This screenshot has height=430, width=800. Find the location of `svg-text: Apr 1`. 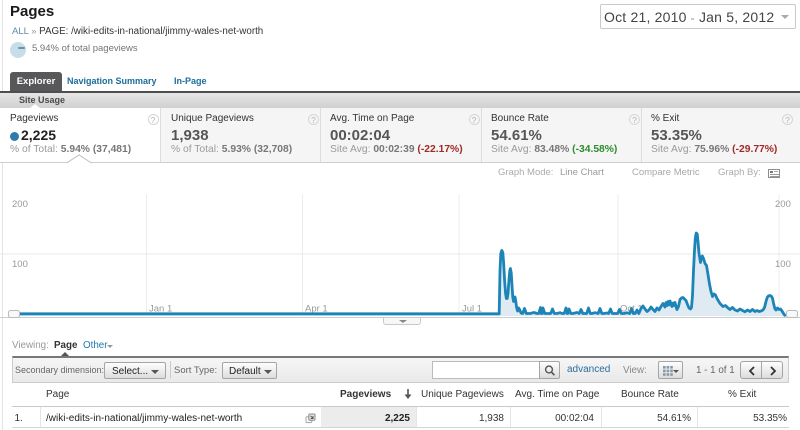

svg-text: Apr 1 is located at coordinates (316, 309).